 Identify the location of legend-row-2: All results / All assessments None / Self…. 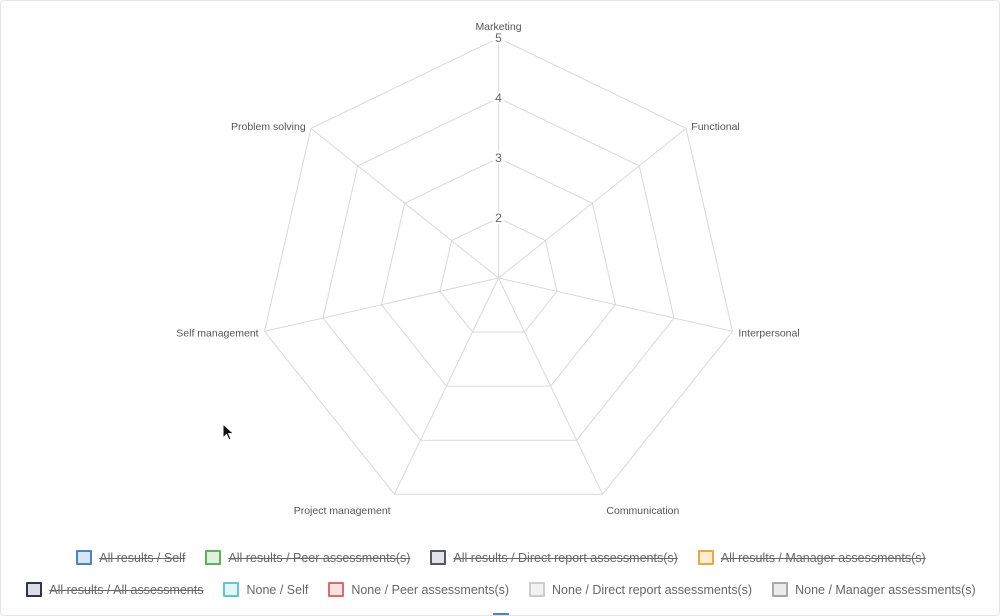
(500, 589).